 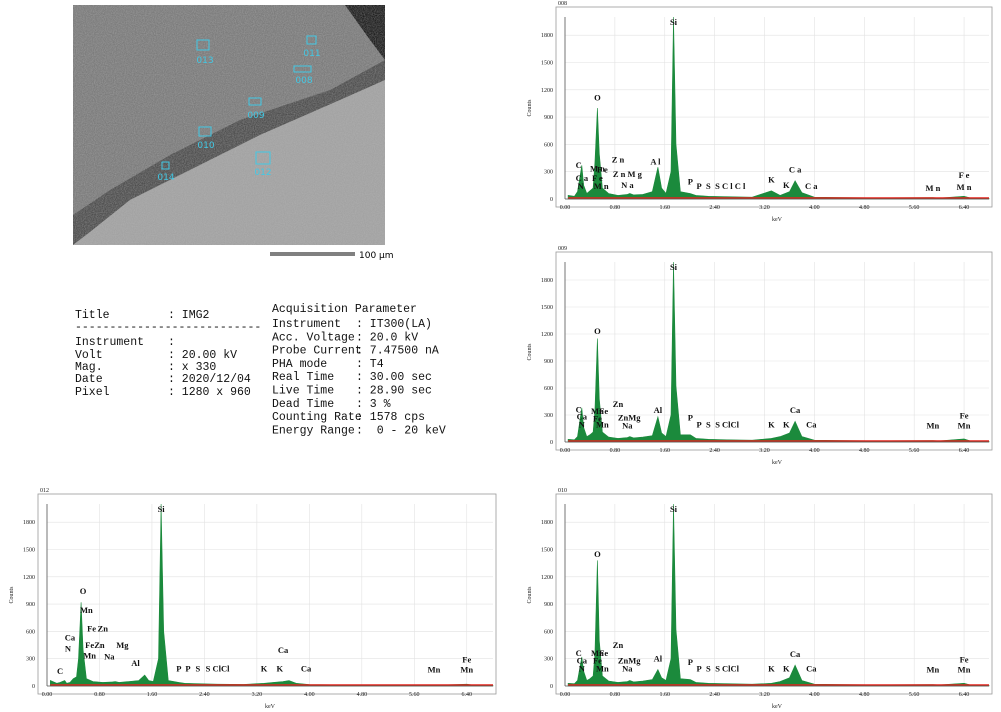 What do you see at coordinates (303, 377) in the screenshot?
I see `param-key: Real Time` at bounding box center [303, 377].